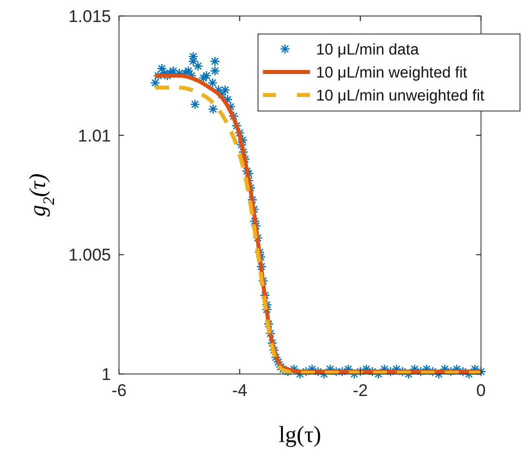 The height and width of the screenshot is (464, 522). Describe the element at coordinates (94, 136) in the screenshot. I see `y-tick-label: 1.01` at that location.